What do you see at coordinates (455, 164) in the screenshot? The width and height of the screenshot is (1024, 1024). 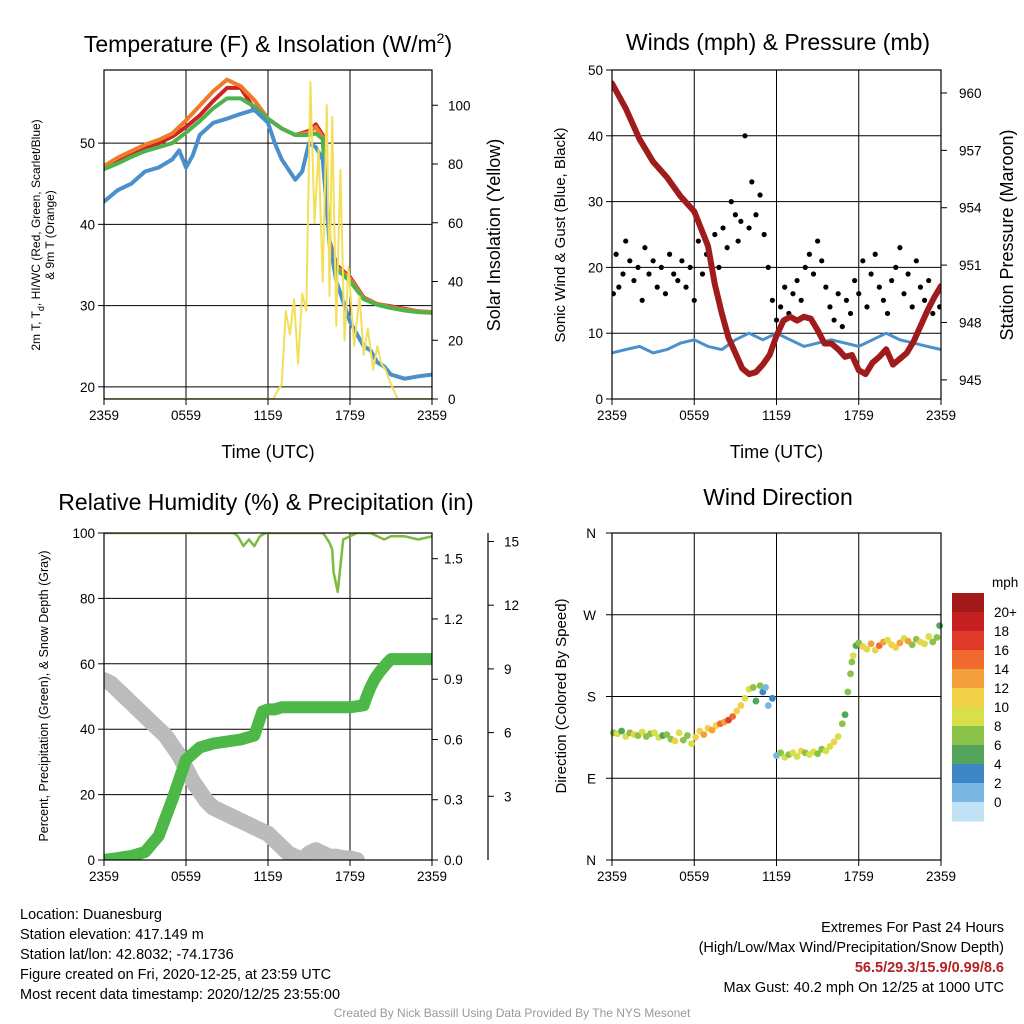 I see `y2-tick-label: 80` at bounding box center [455, 164].